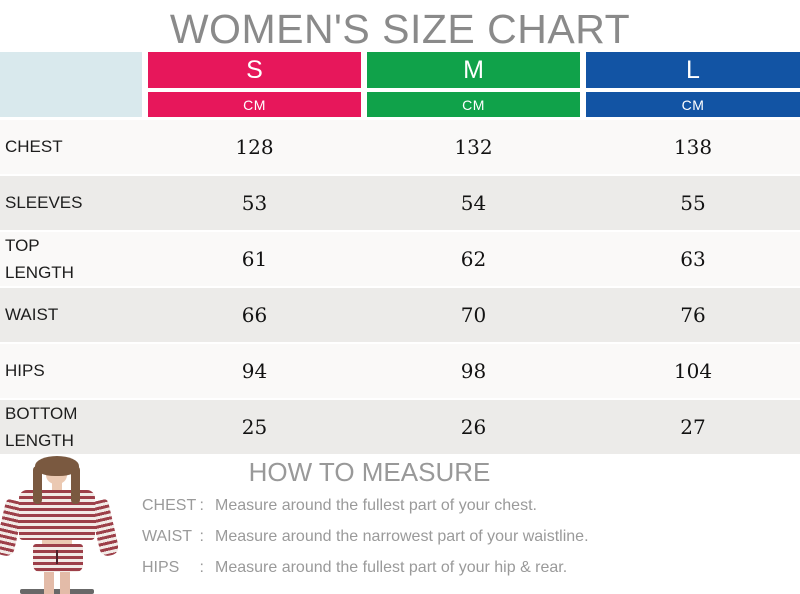  I want to click on model-hair-strand-left, so click(37, 485).